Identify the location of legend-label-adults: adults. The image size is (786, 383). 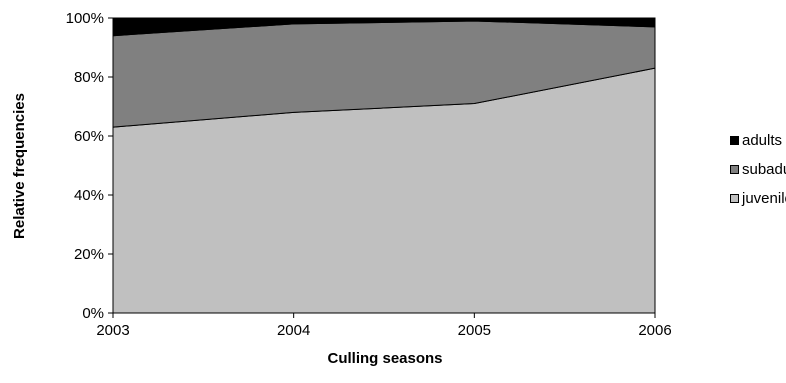
(762, 140).